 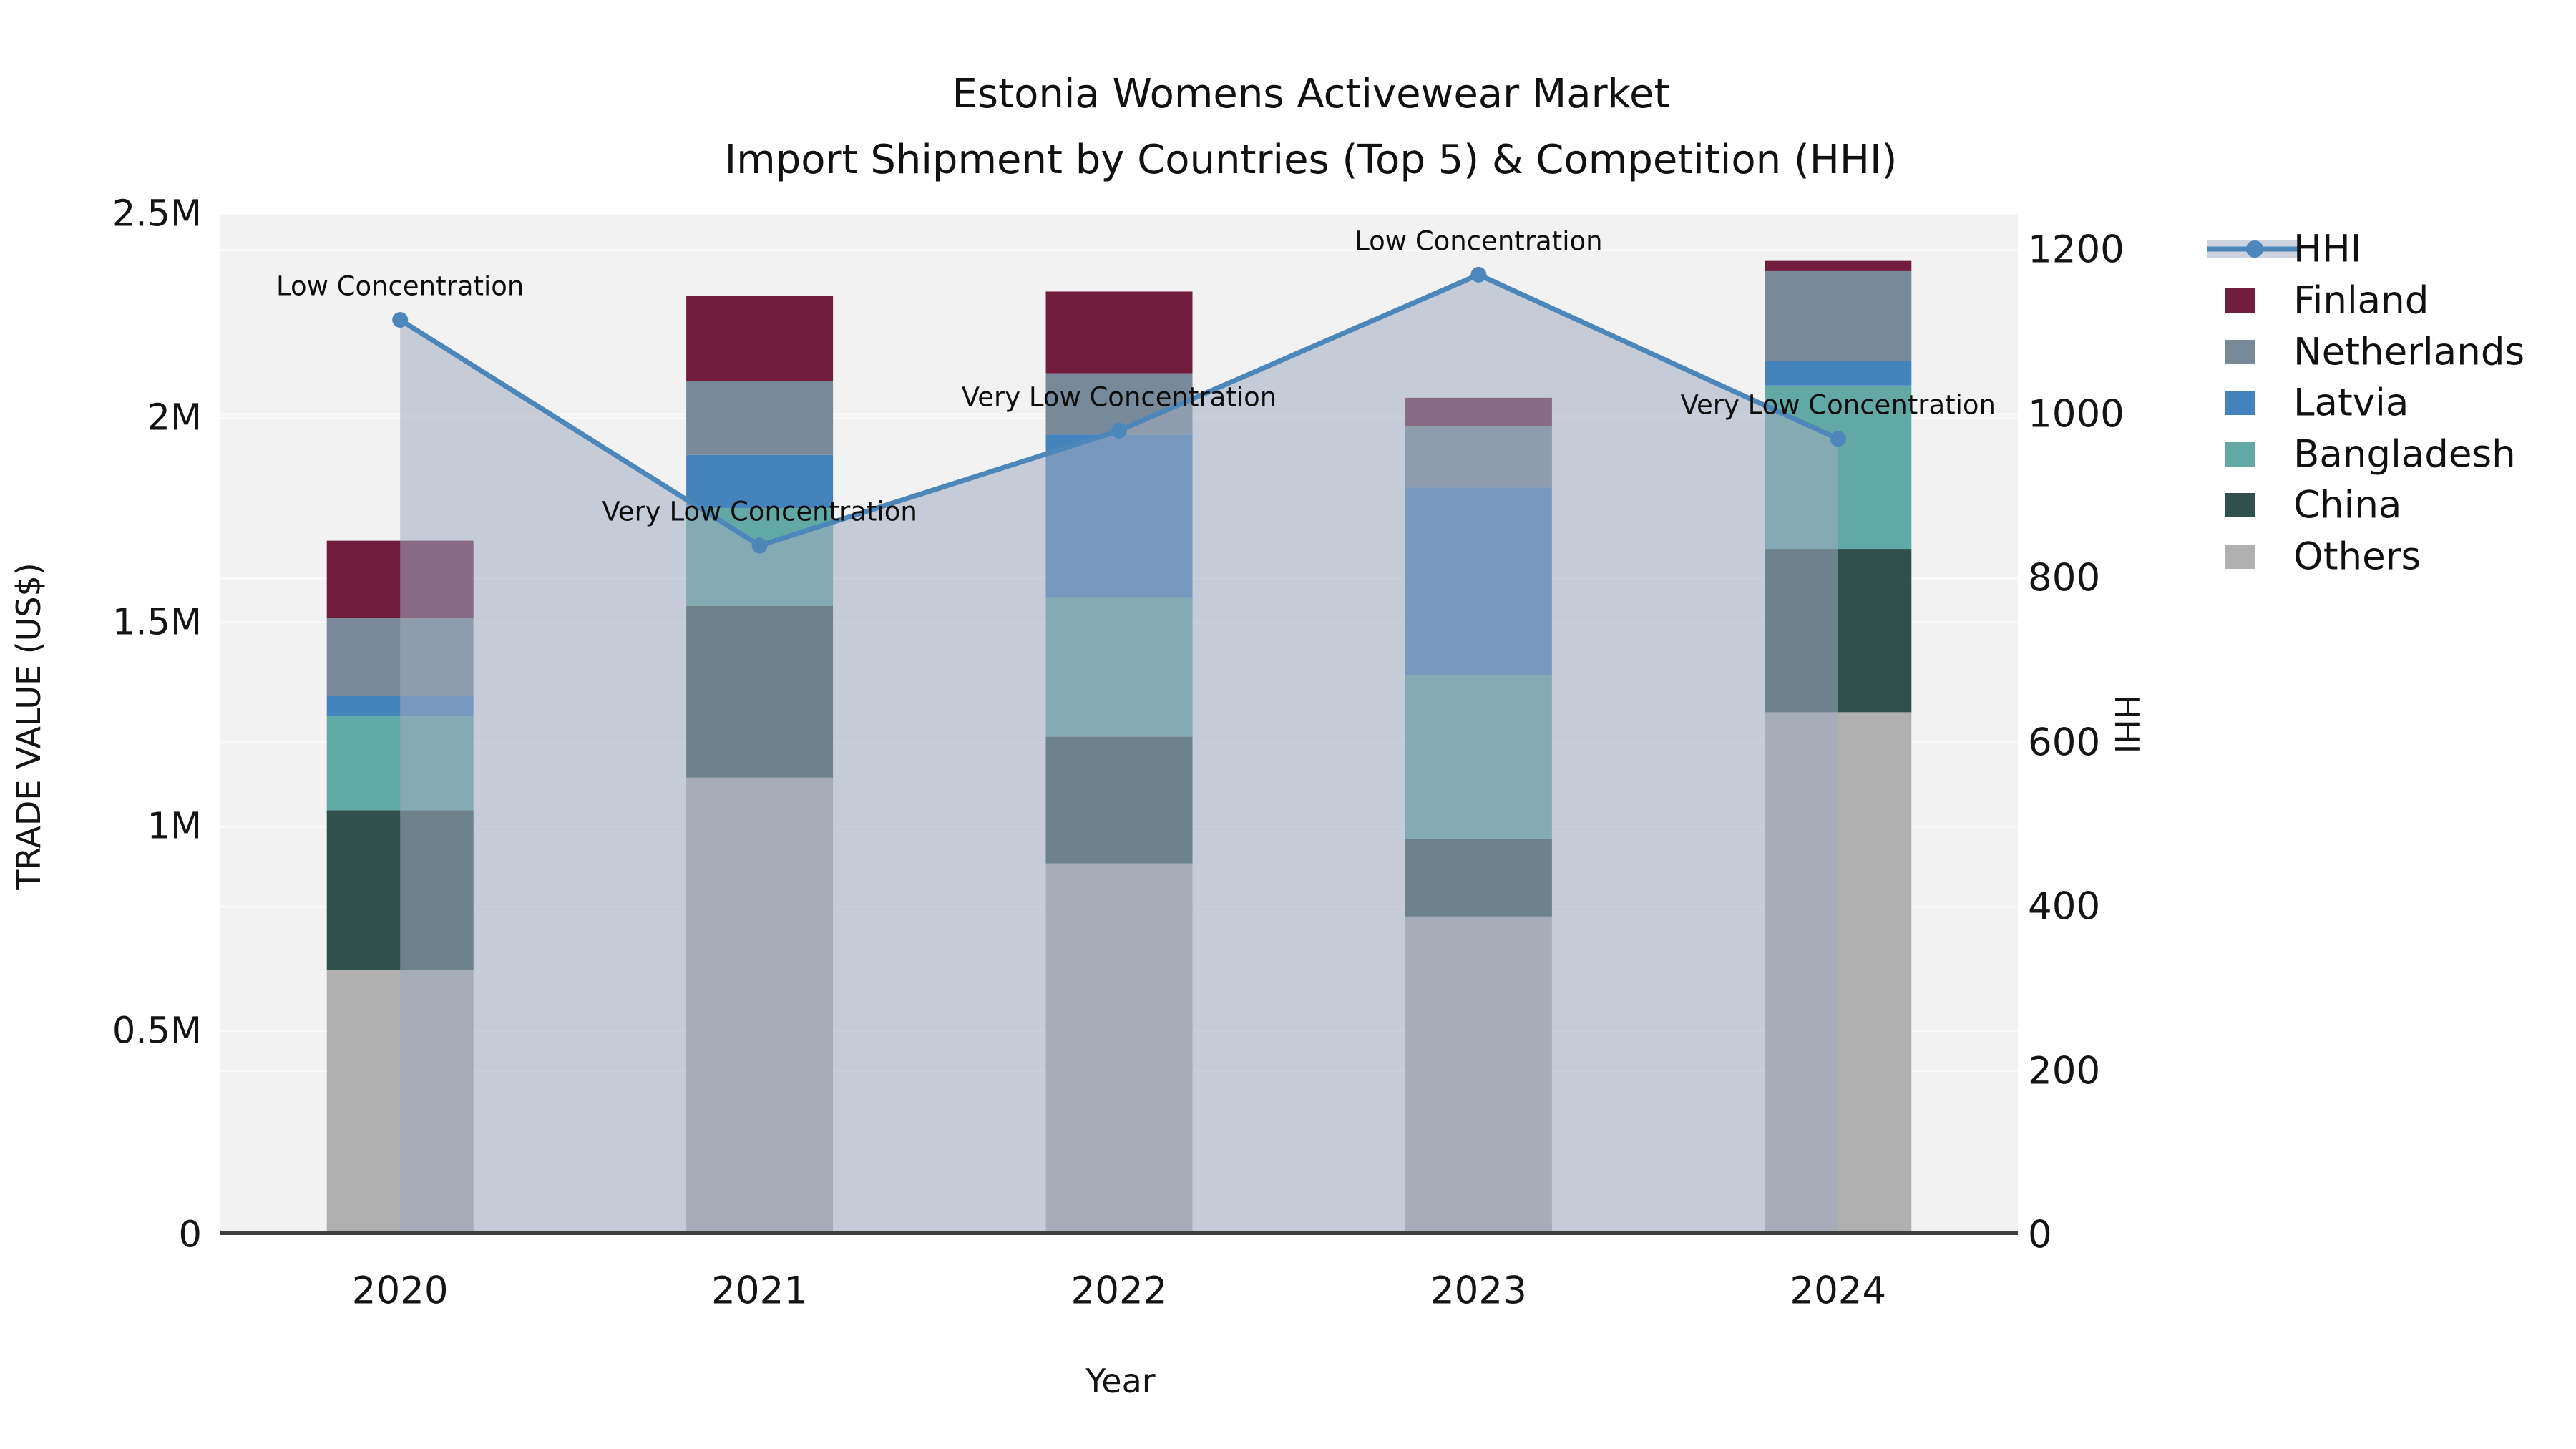 What do you see at coordinates (1119, 397) in the screenshot?
I see `hhi-annotation-2022: Very Low Concentration` at bounding box center [1119, 397].